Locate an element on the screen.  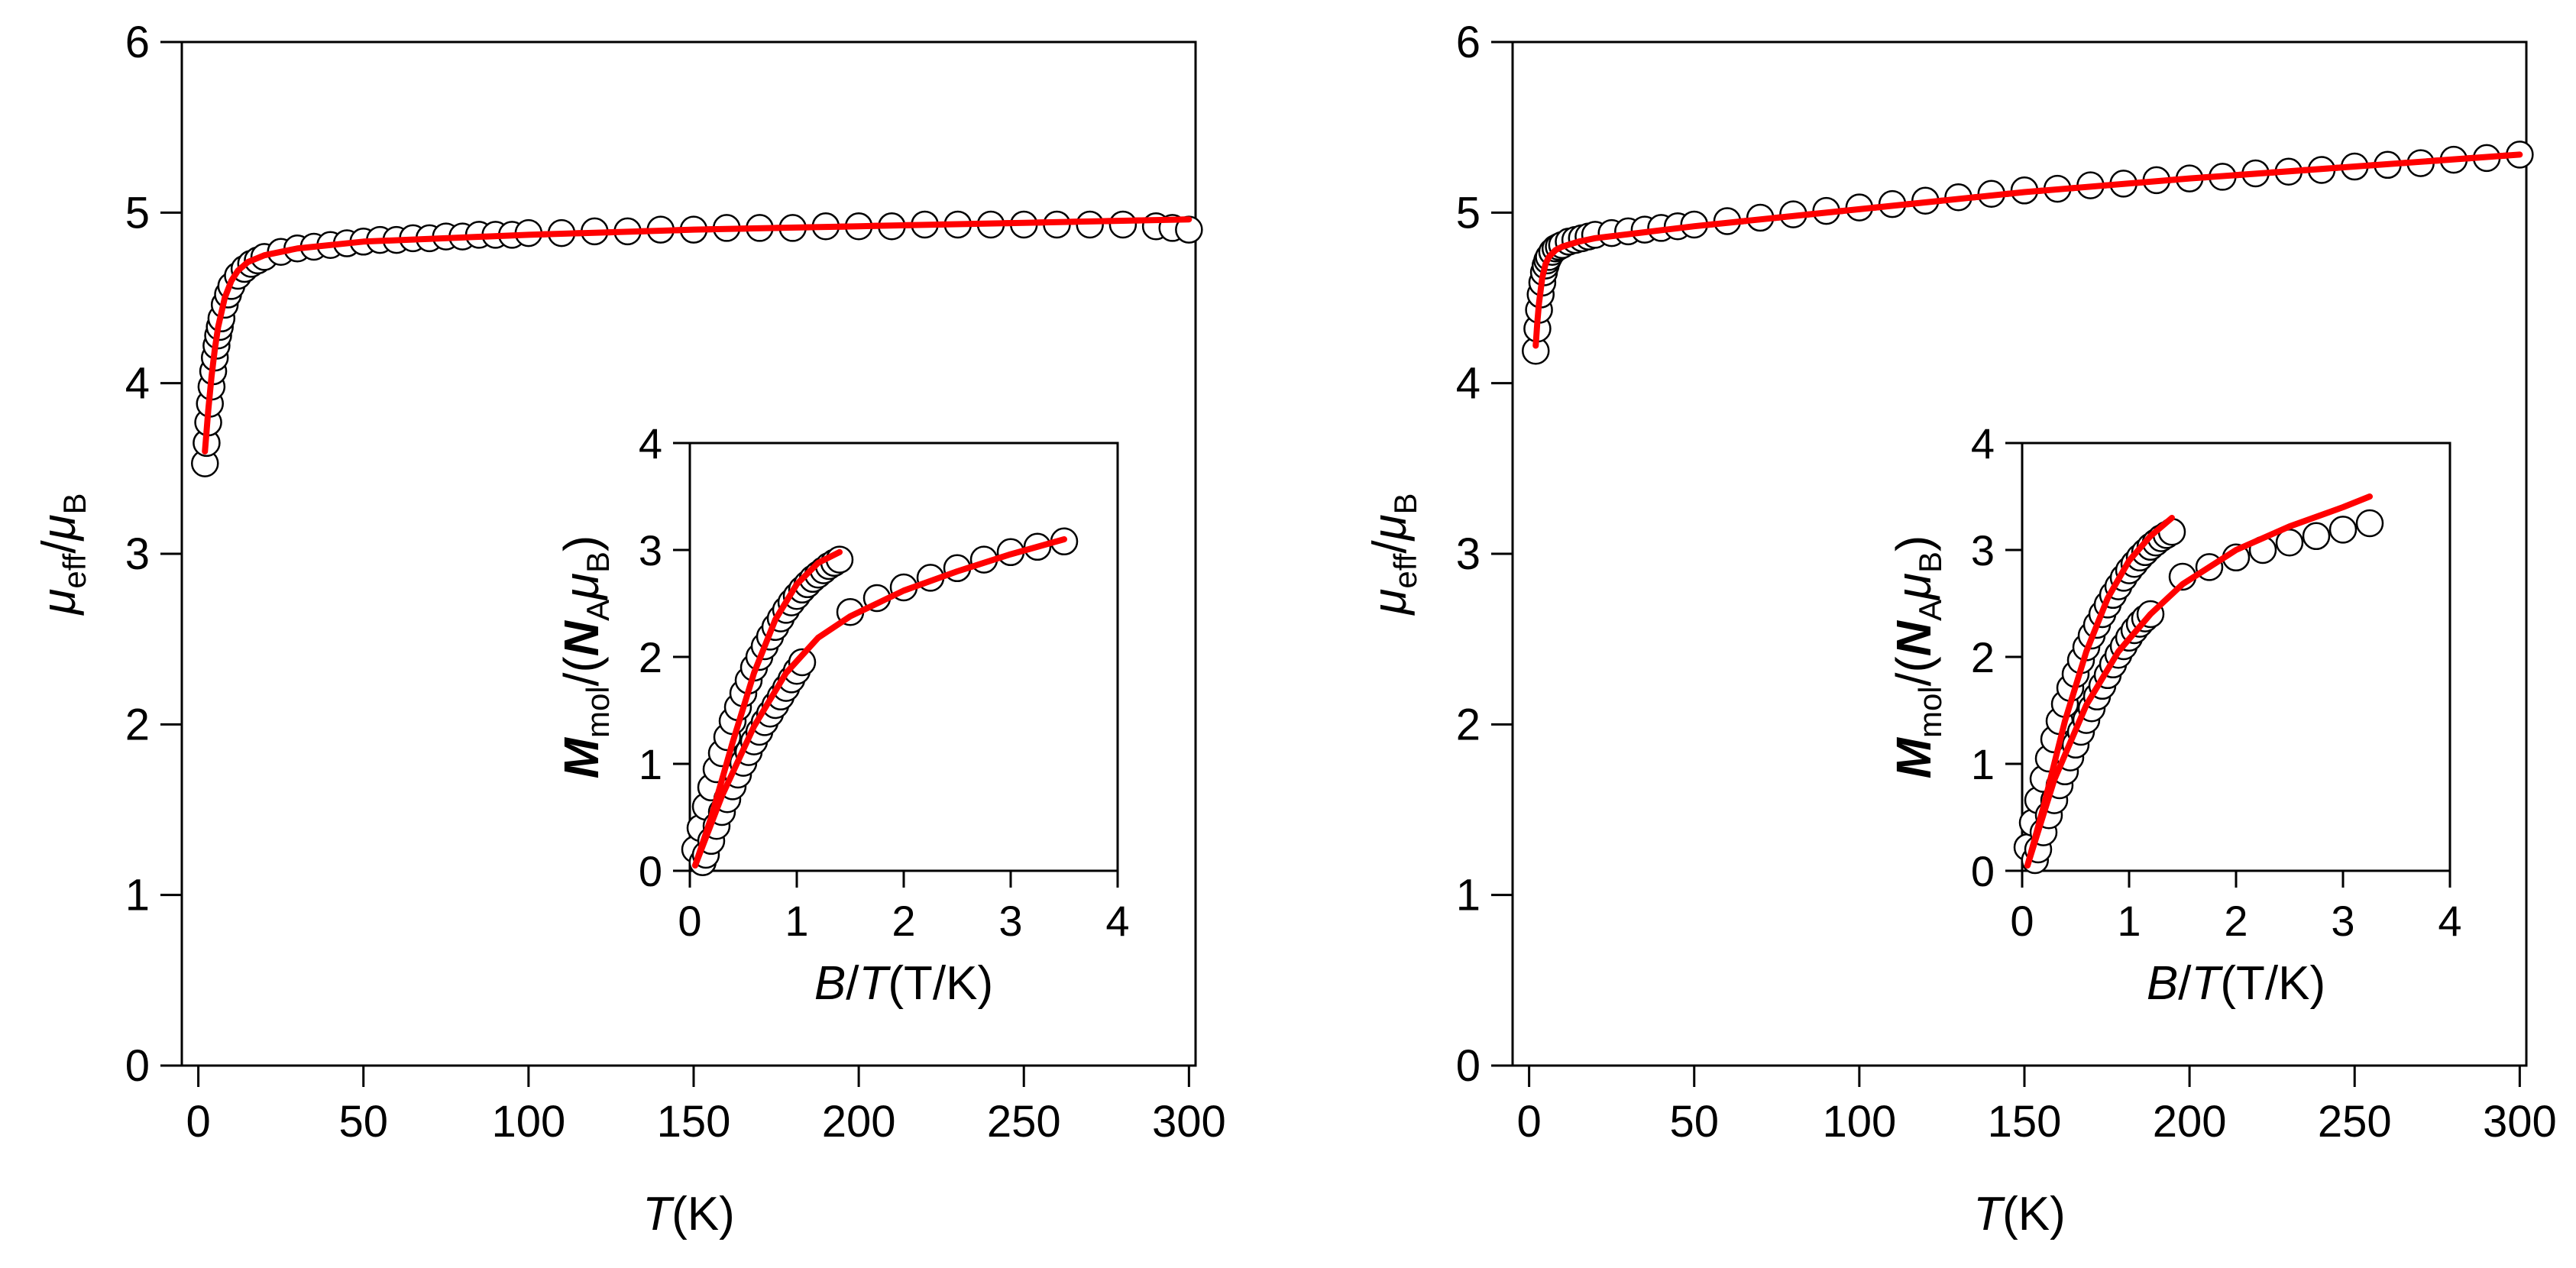
x-tick-label: 150 is located at coordinates (2025, 1122).